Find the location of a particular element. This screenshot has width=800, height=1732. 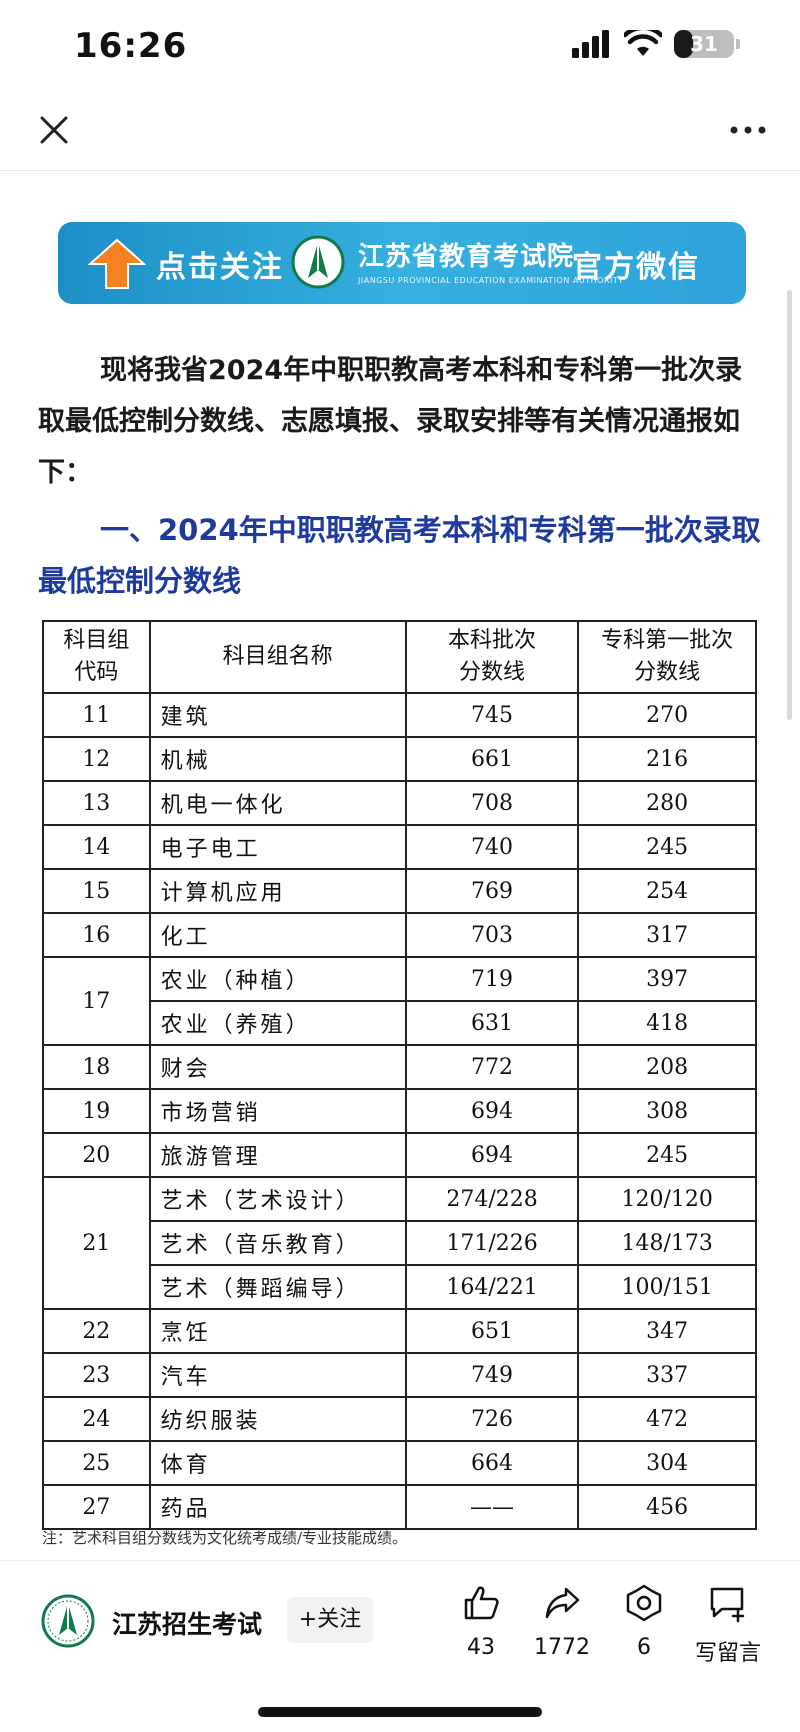

table-row: 12 机械 661 216 is located at coordinates (399, 759).